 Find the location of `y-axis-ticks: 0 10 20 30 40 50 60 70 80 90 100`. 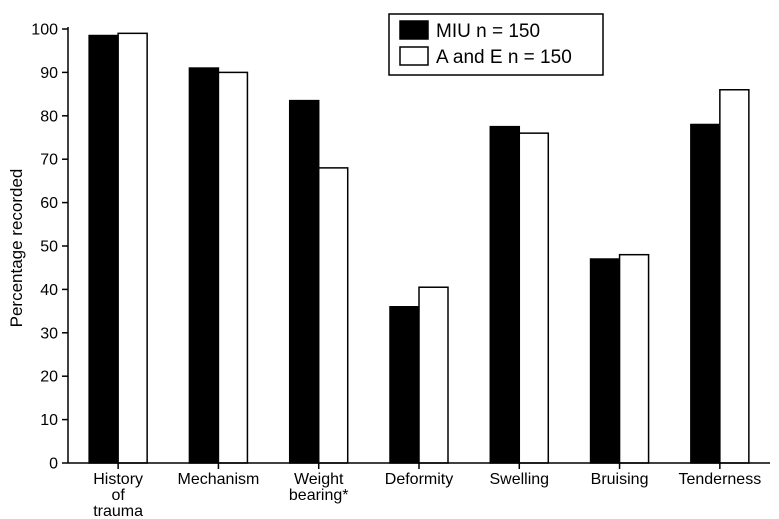

y-axis-ticks: 0 10 20 30 40 50 60 70 80 90 100 is located at coordinates (49, 247).